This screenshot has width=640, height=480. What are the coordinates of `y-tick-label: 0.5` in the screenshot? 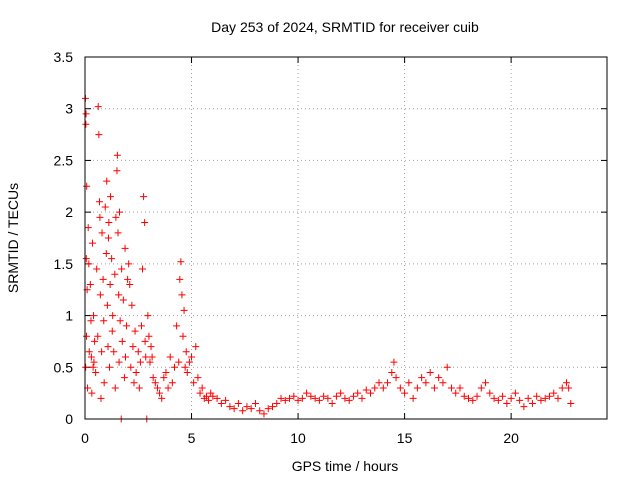 It's located at (64, 367).